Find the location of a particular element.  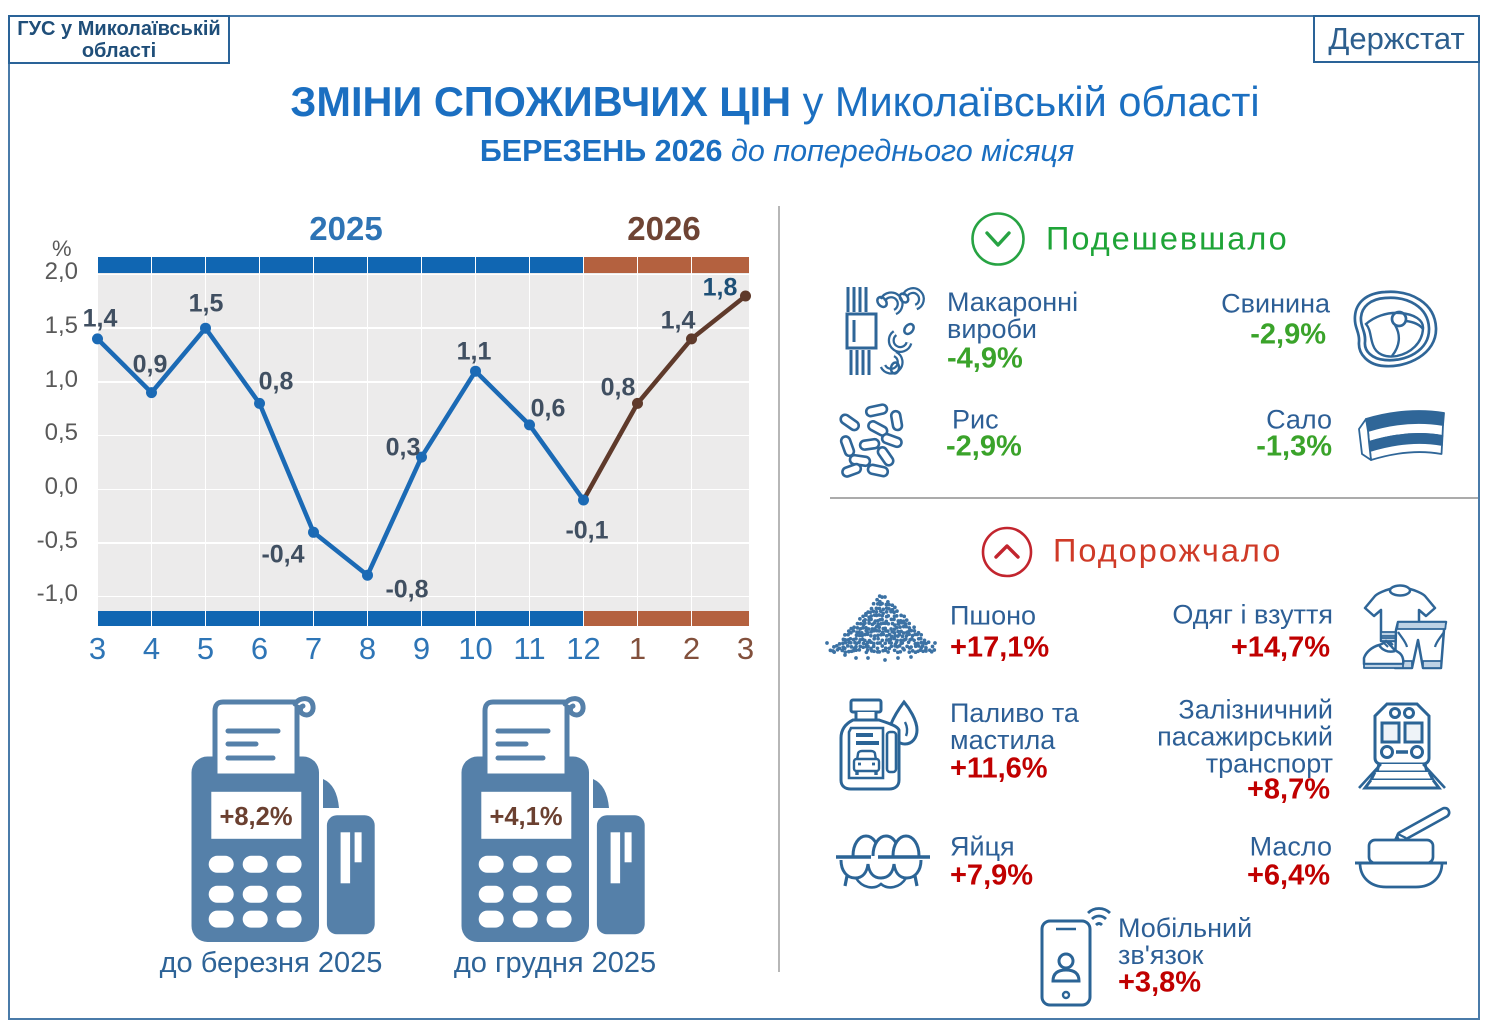

svg-text: +8,2% is located at coordinates (255, 817).